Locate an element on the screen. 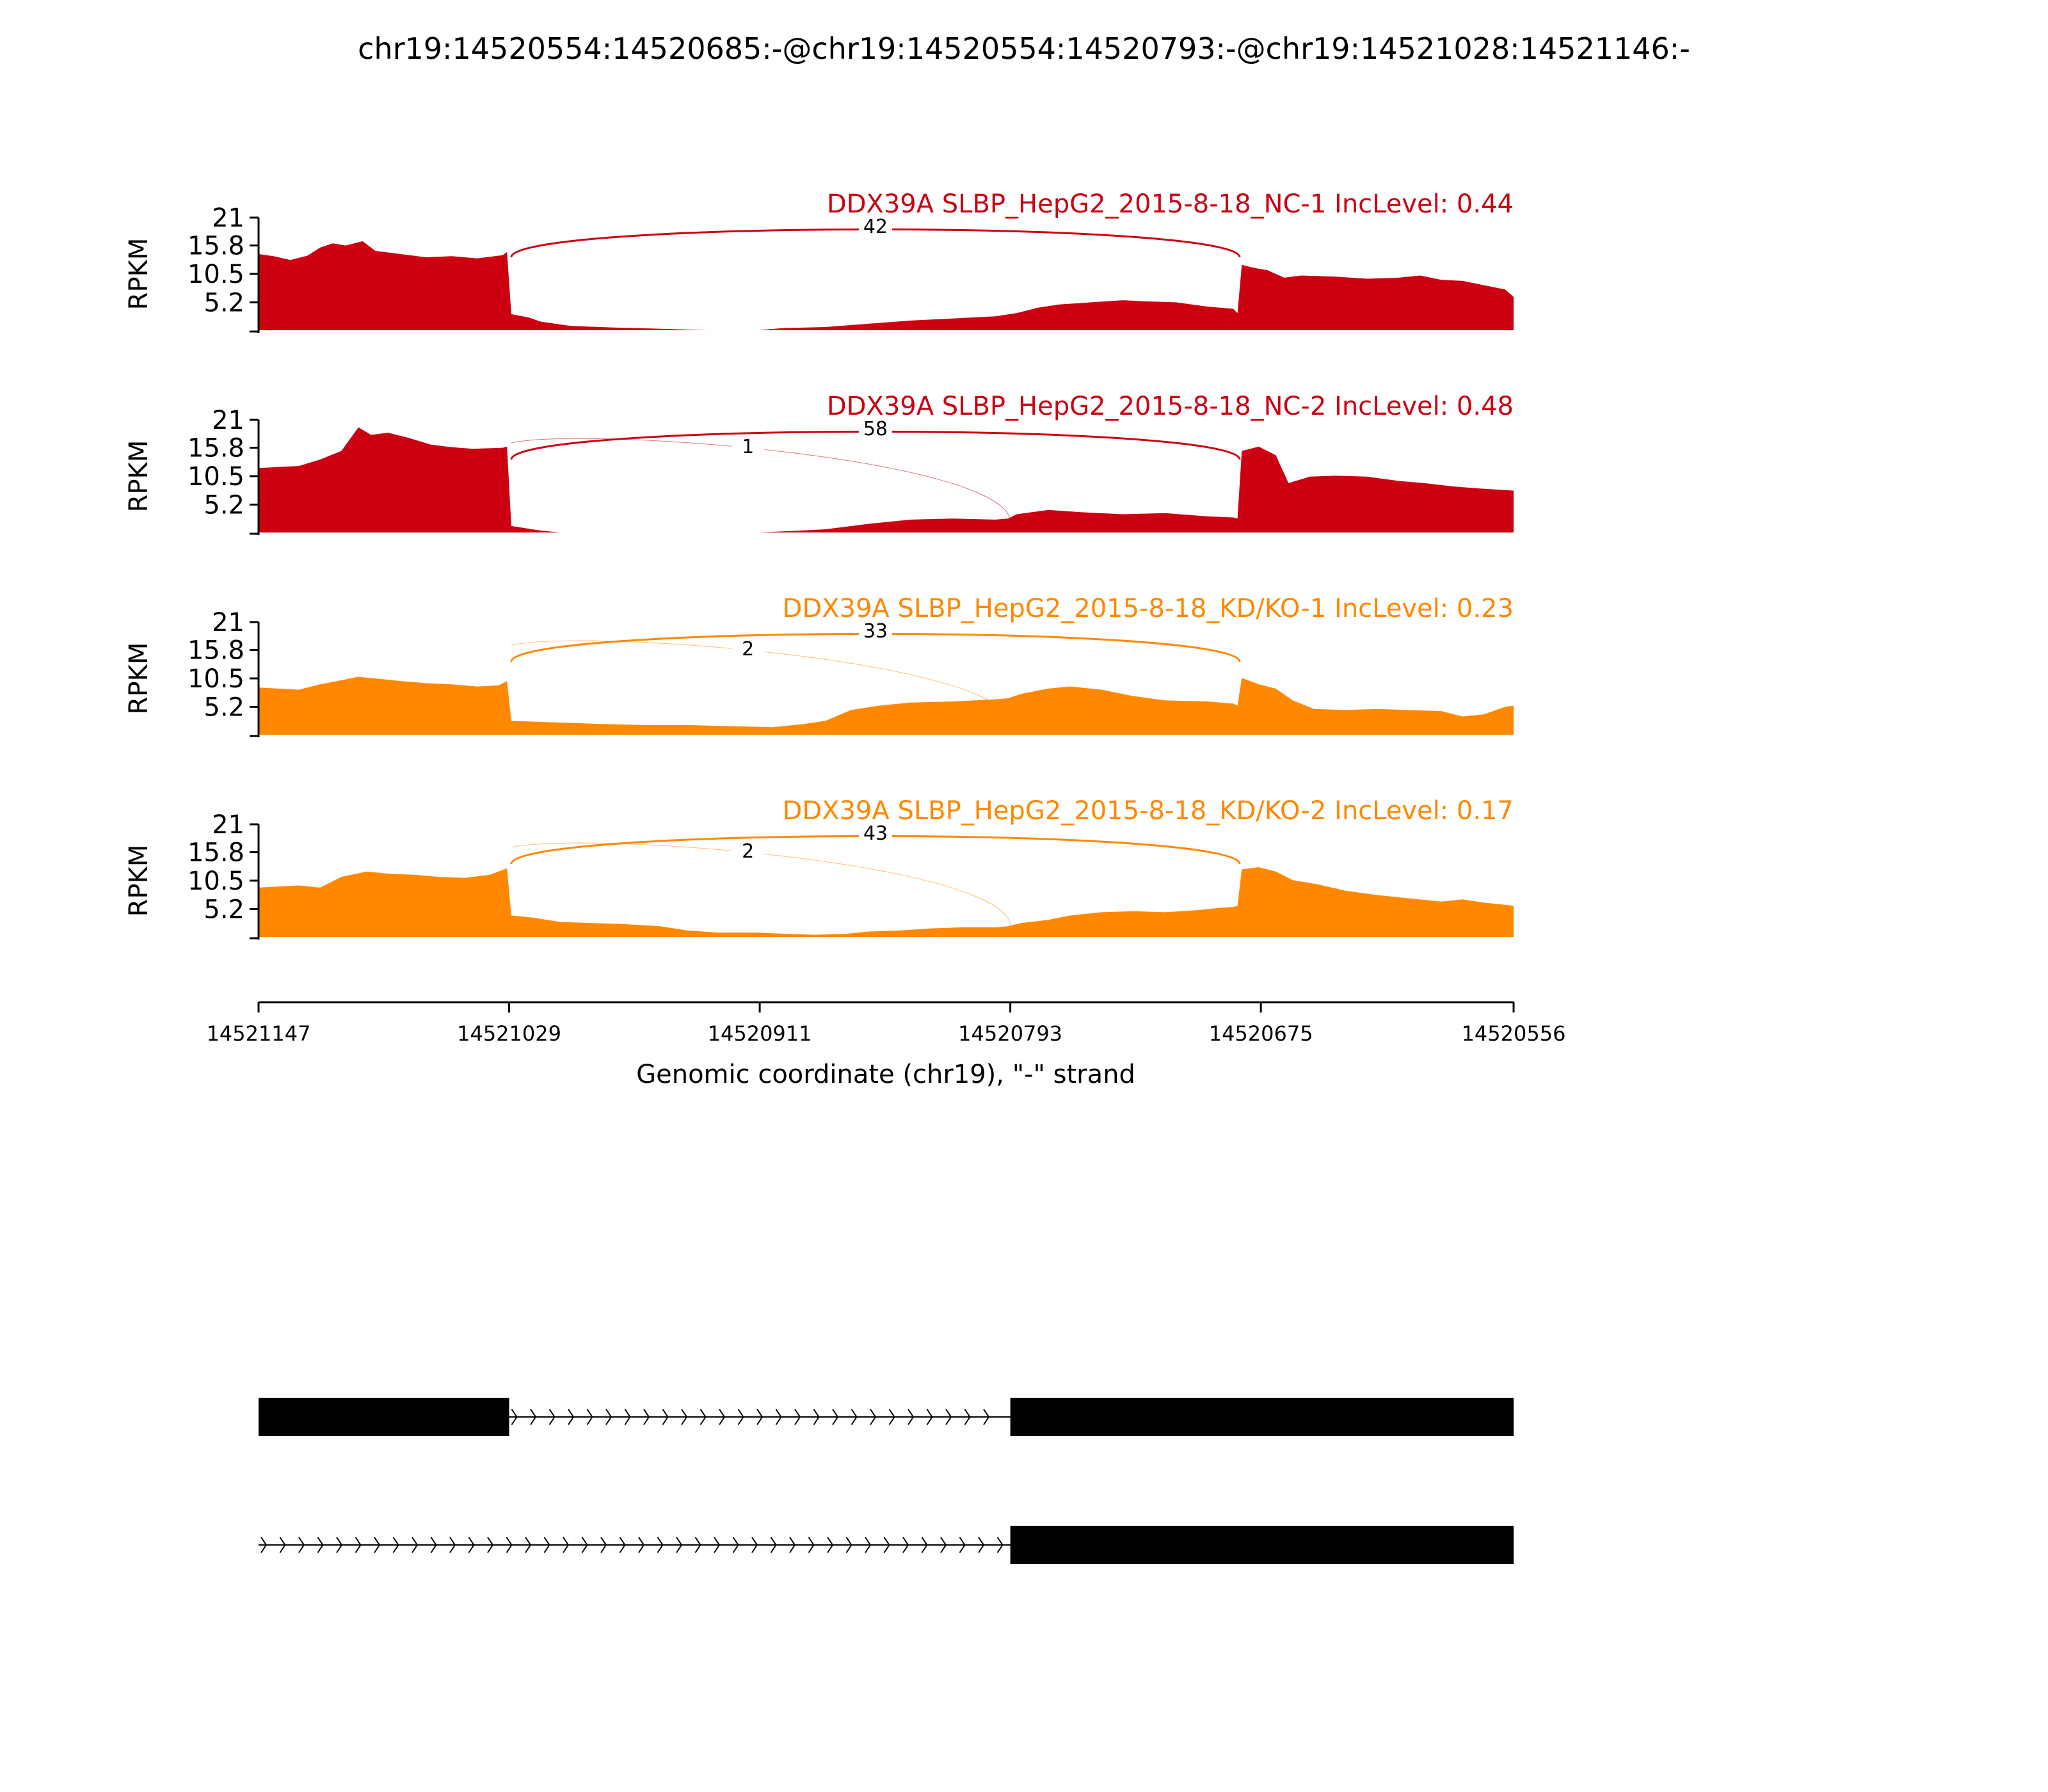  junction-count-label: 33 is located at coordinates (875, 631).